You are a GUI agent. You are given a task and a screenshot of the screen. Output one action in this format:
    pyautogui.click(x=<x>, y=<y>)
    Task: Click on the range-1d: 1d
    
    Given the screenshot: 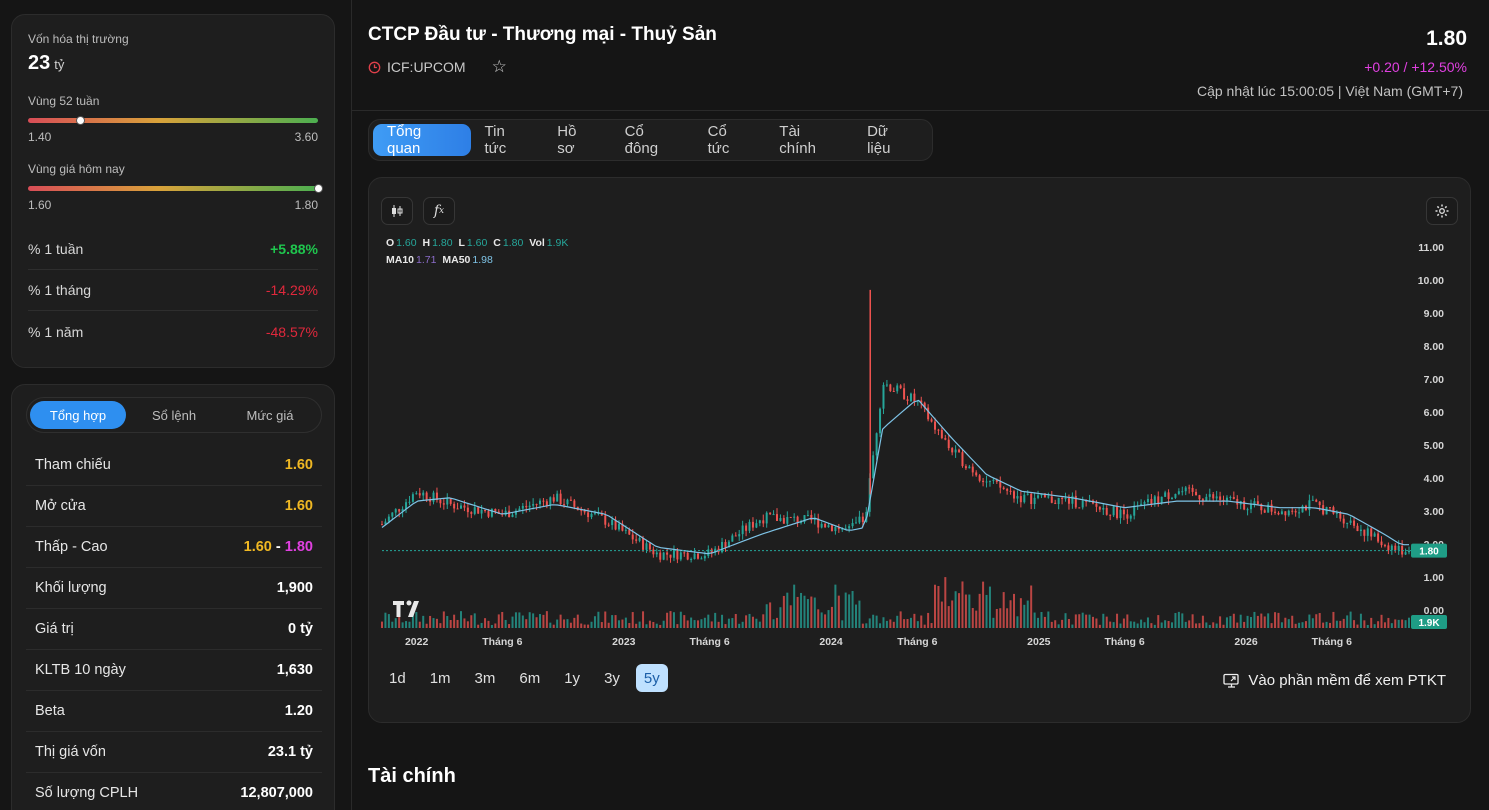 What is the action you would take?
    pyautogui.click(x=397, y=678)
    